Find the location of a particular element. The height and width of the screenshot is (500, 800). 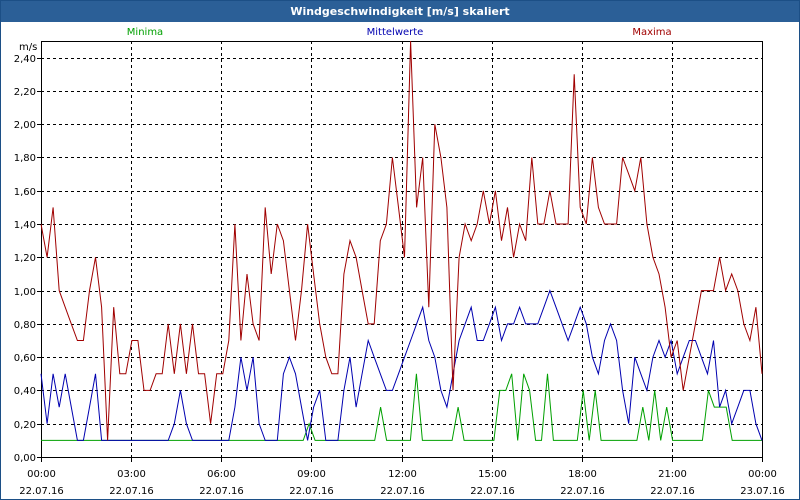

y-tick-label: 1,20 is located at coordinates (25, 258).